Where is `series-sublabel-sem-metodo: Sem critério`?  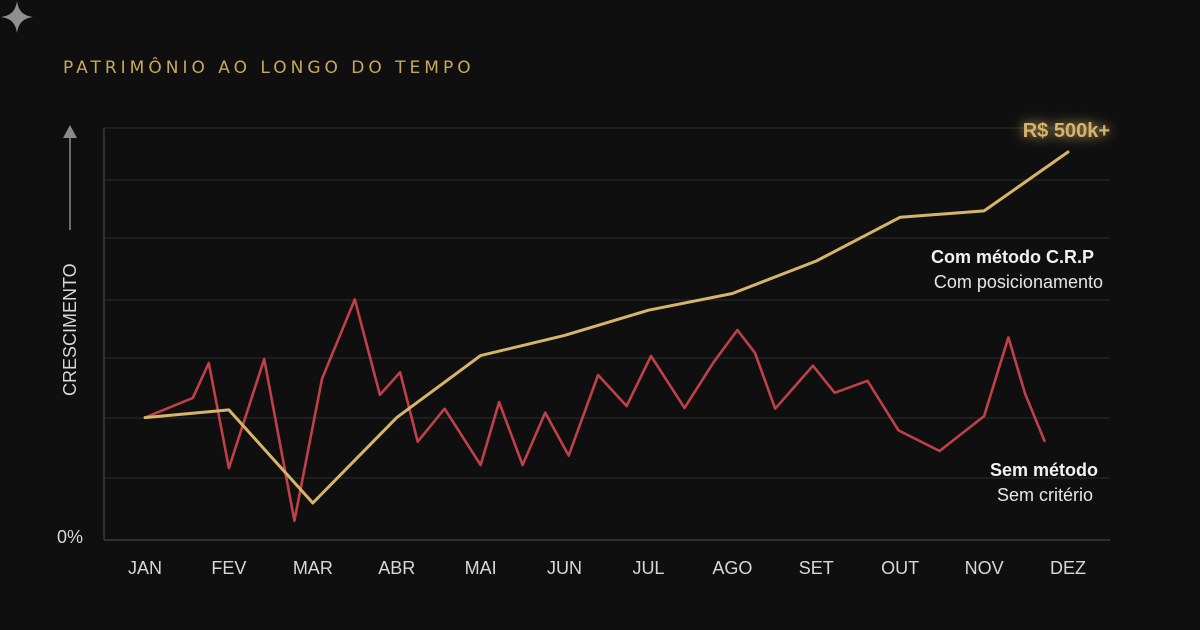 series-sublabel-sem-metodo: Sem critério is located at coordinates (1045, 495).